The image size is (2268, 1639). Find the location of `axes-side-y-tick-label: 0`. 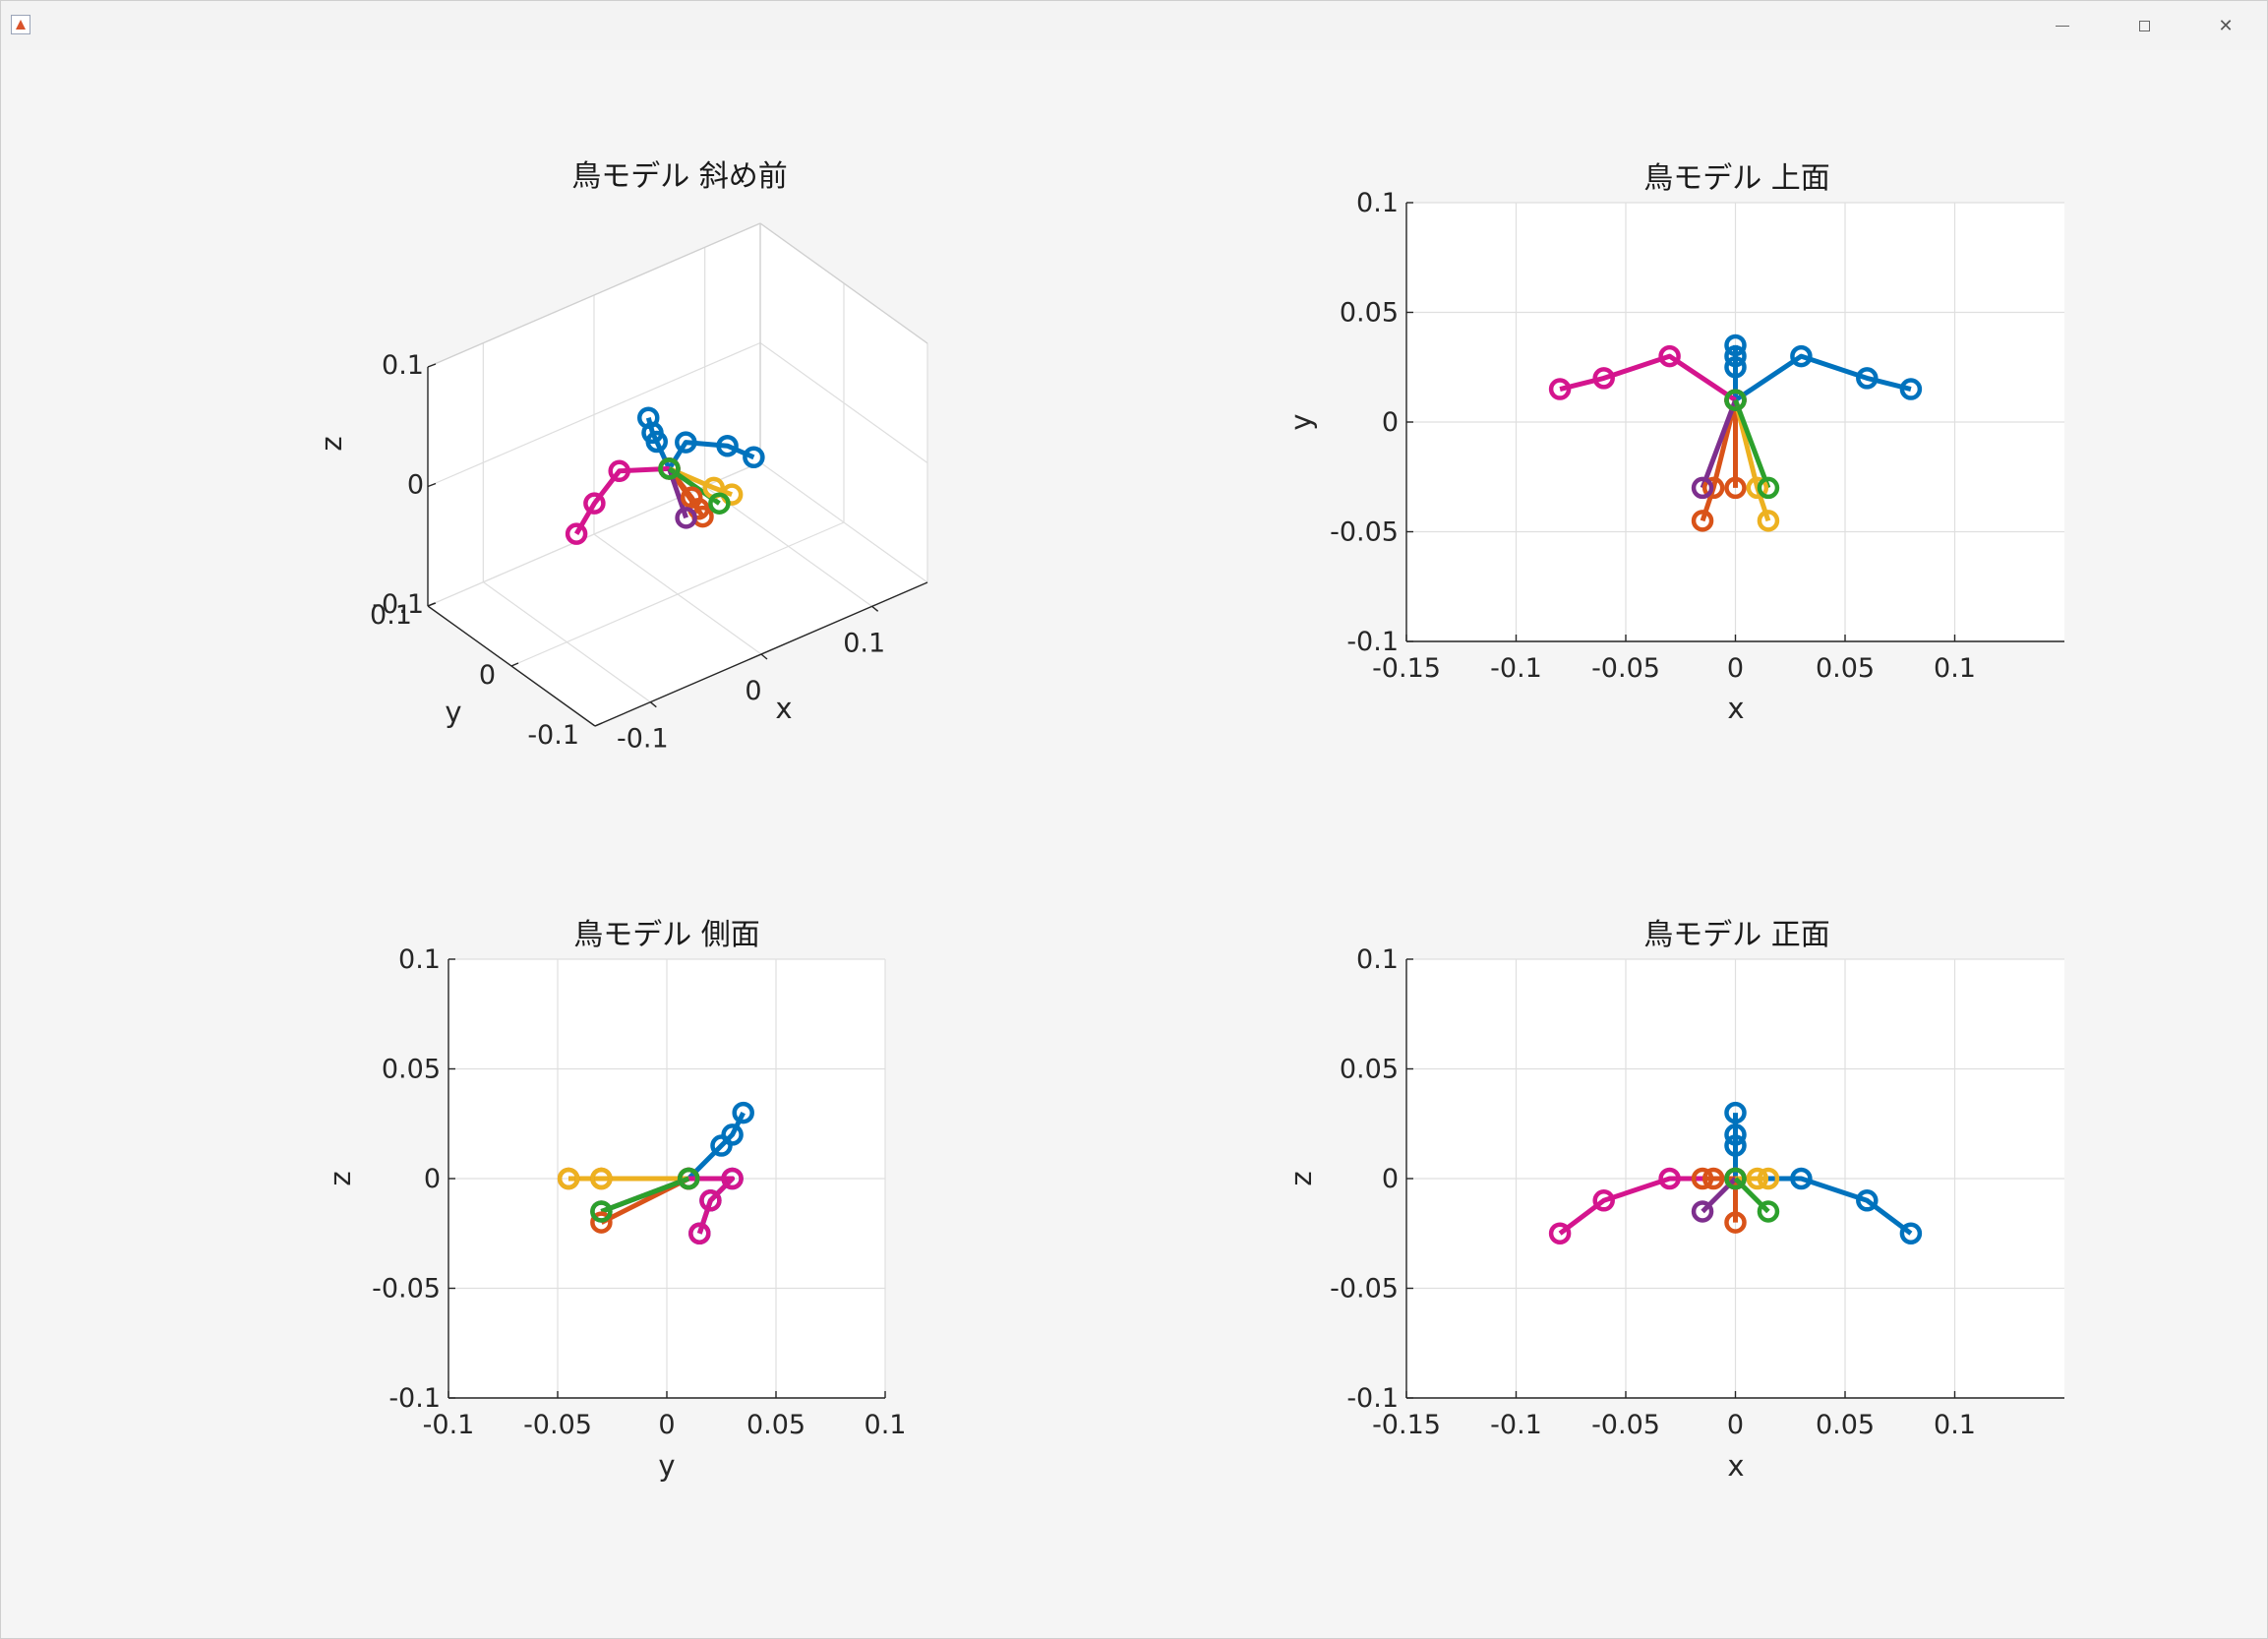

axes-side-y-tick-label: 0 is located at coordinates (432, 1179).